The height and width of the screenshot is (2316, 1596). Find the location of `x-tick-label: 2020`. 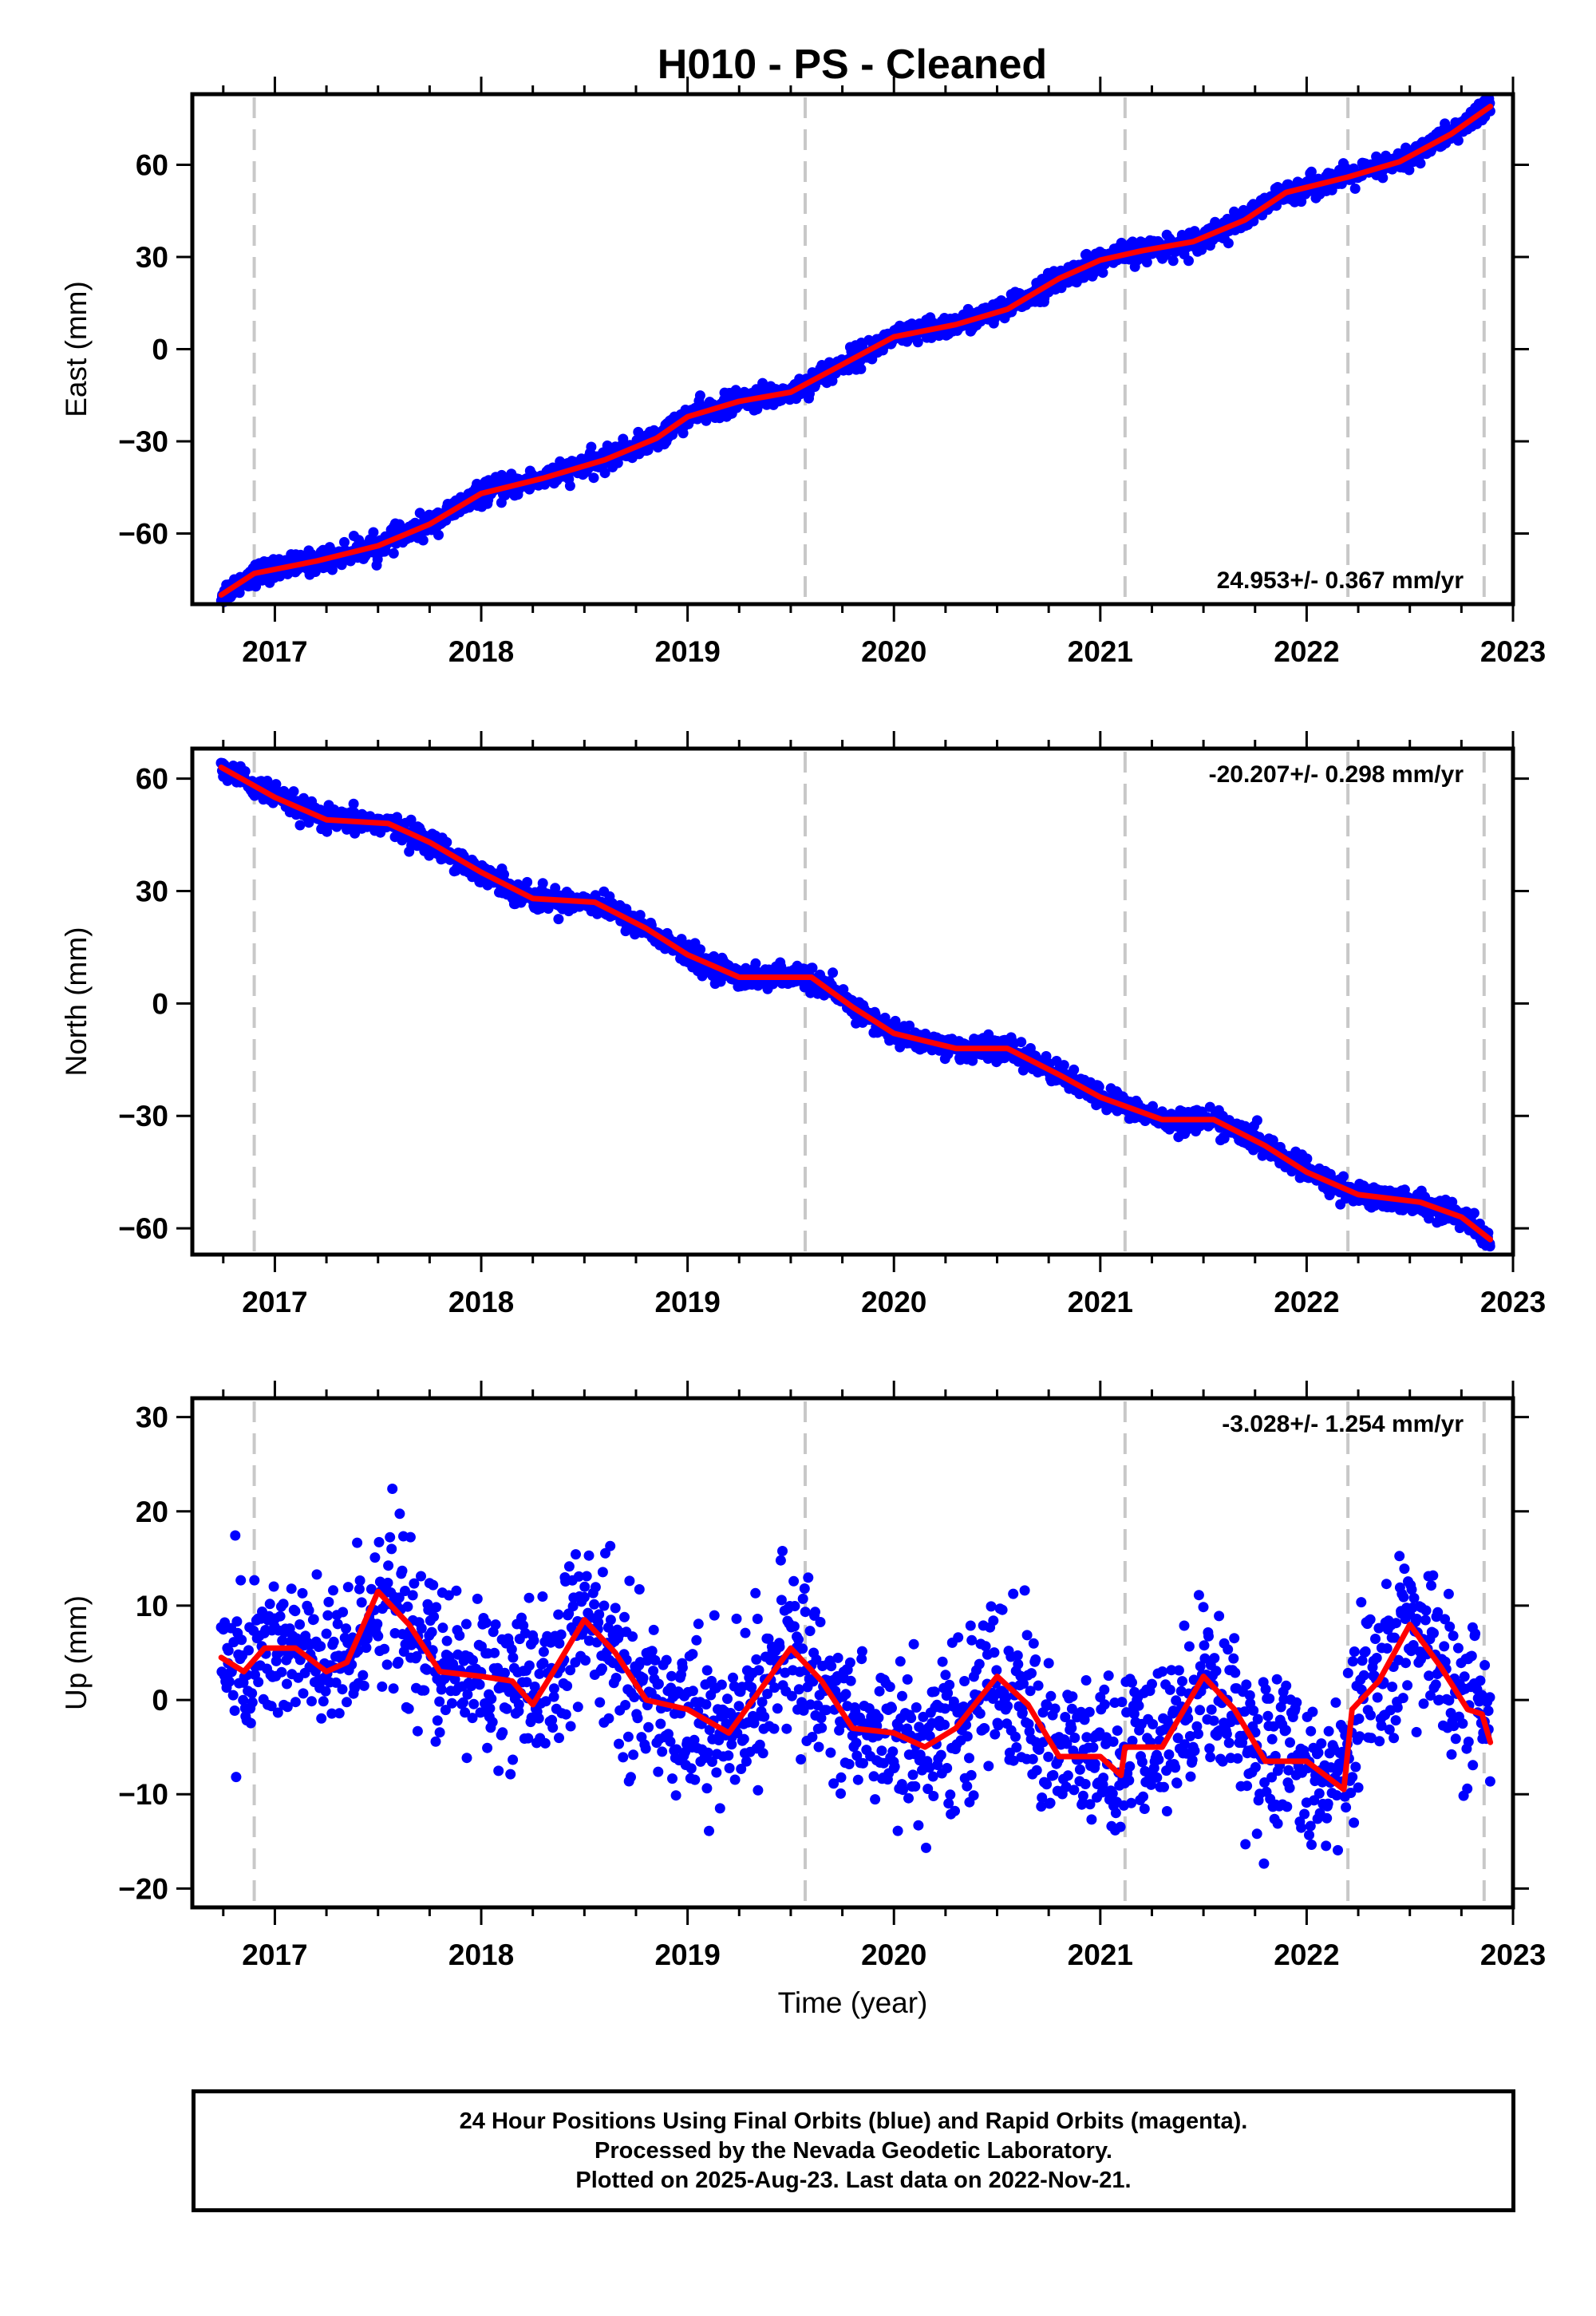

x-tick-label: 2020 is located at coordinates (893, 651).